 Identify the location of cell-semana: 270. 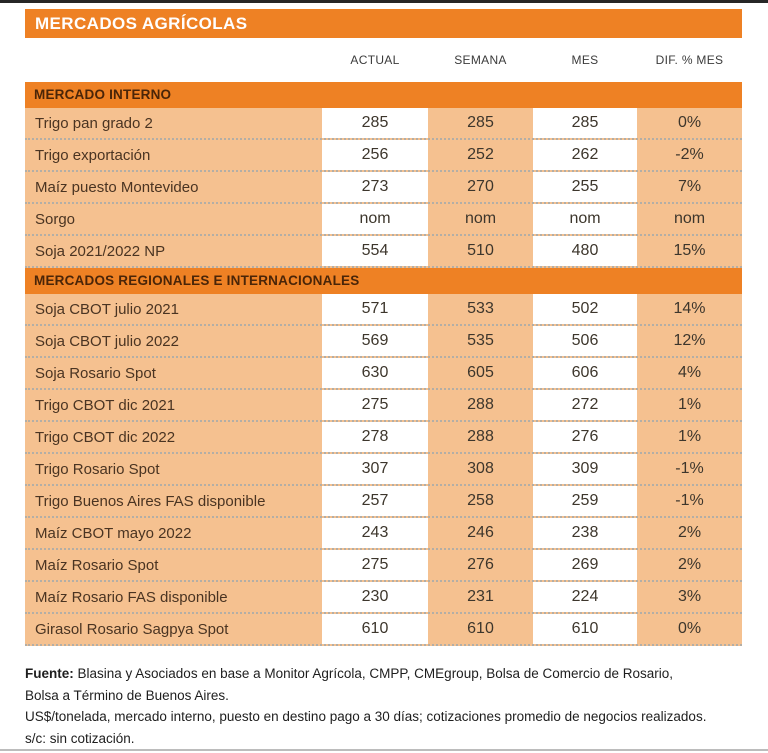
(480, 186).